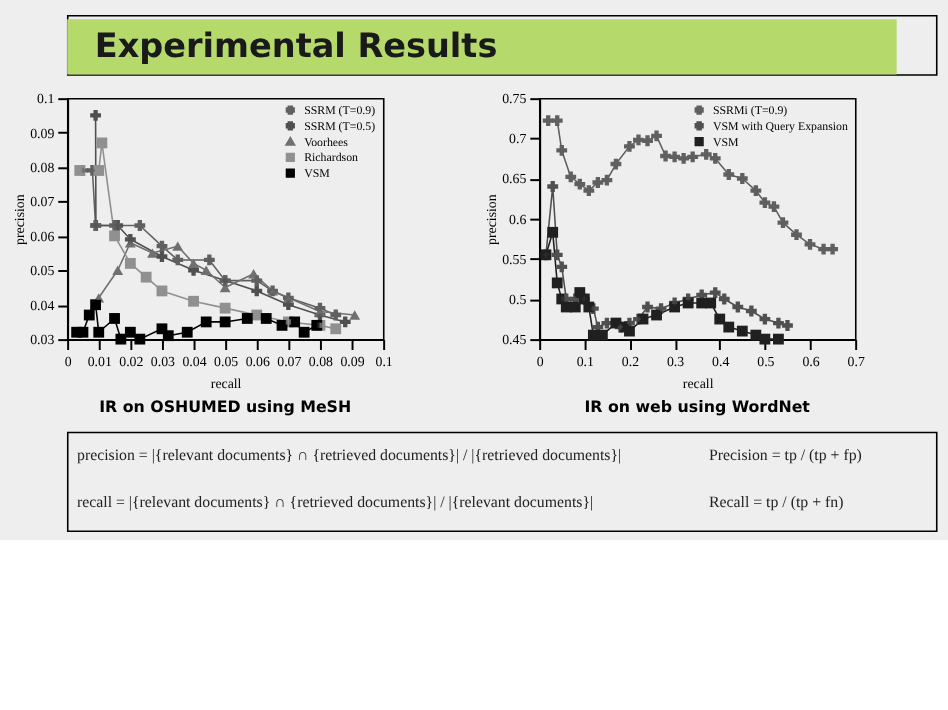  Describe the element at coordinates (777, 502) in the screenshot. I see `text: Recall = tp / (tp + fn)` at that location.